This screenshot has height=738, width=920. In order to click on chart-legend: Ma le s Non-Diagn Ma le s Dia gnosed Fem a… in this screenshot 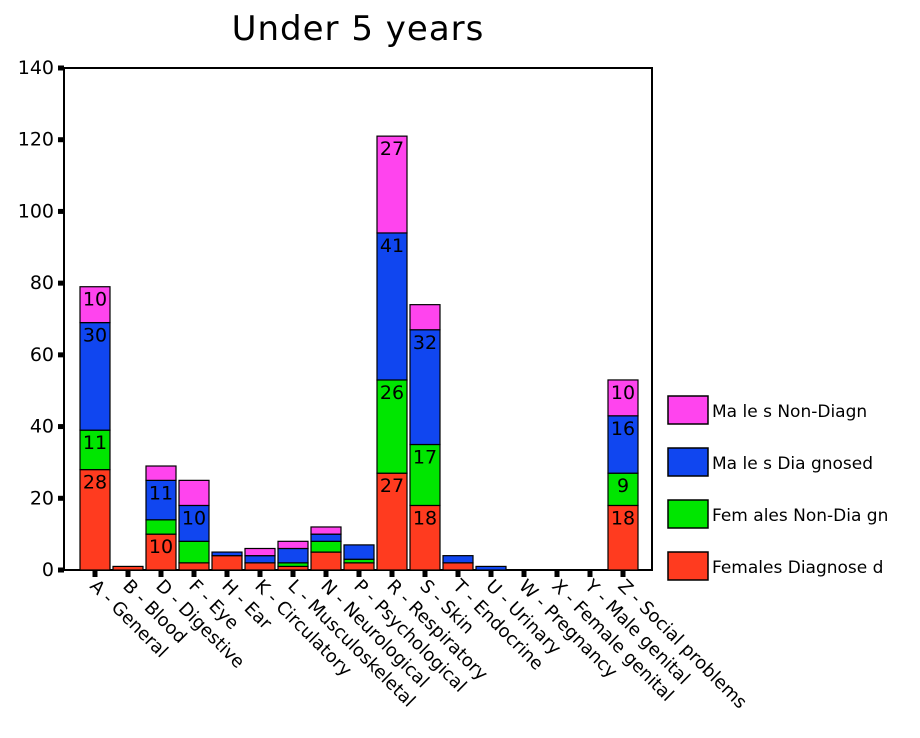, I will do `click(777, 488)`.